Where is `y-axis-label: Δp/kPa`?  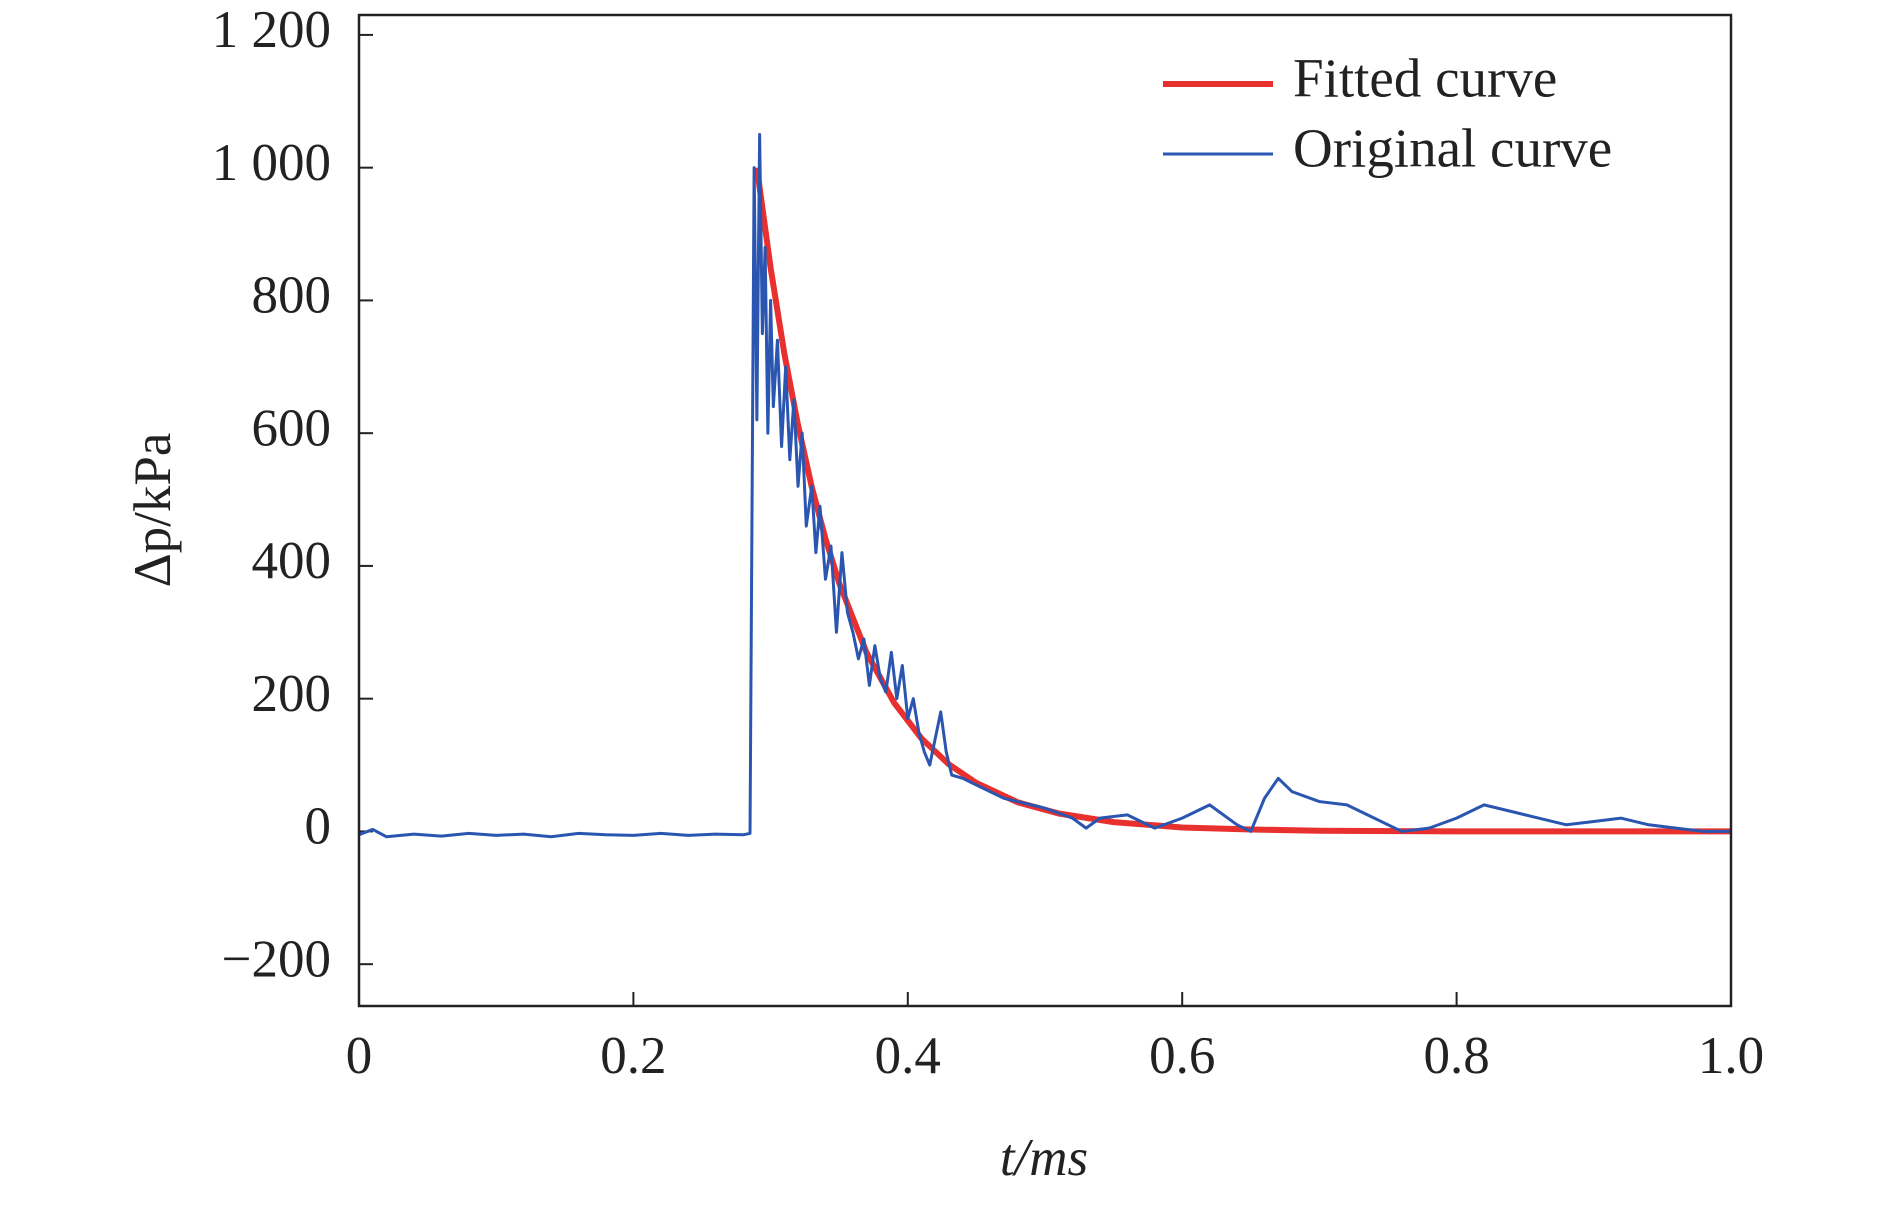 y-axis-label: Δp/kPa is located at coordinates (153, 510).